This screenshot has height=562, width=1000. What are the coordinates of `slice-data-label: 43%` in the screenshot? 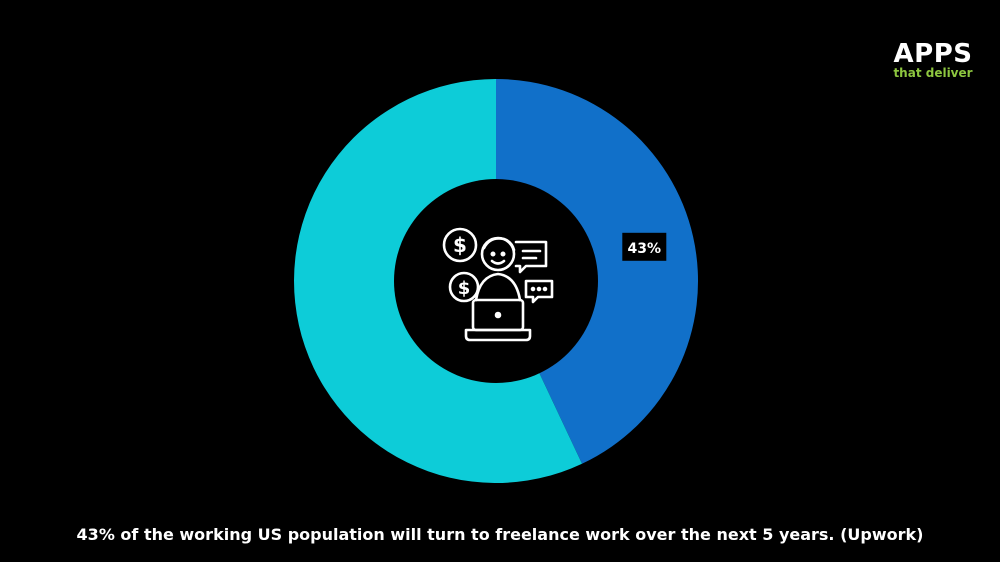 It's located at (644, 246).